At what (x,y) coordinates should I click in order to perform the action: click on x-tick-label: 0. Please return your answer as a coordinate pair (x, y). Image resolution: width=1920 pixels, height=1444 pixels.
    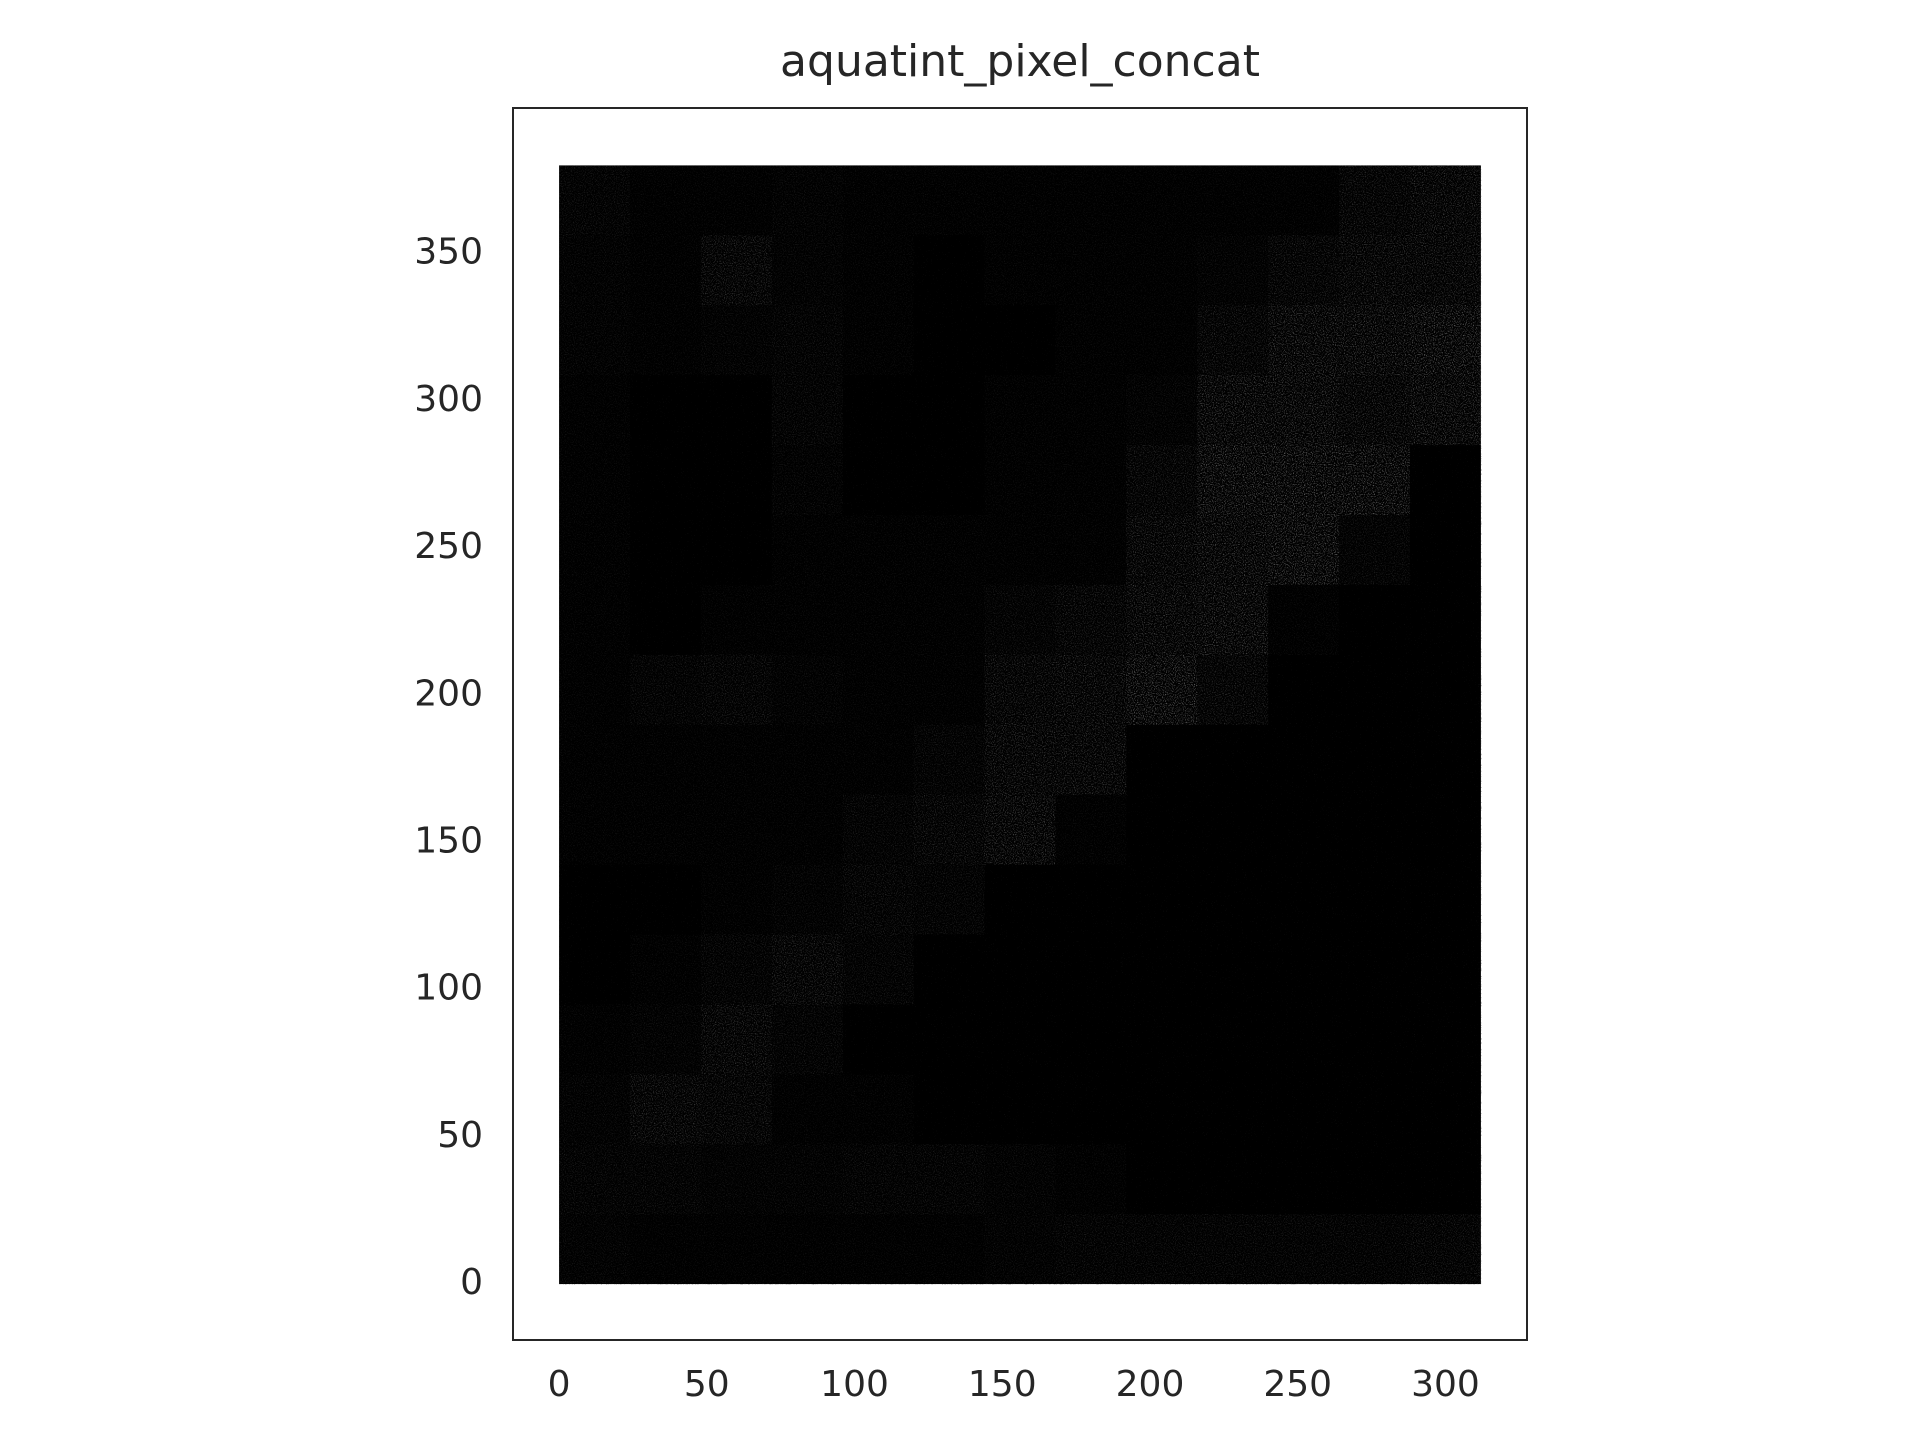
    Looking at the image, I should click on (559, 1384).